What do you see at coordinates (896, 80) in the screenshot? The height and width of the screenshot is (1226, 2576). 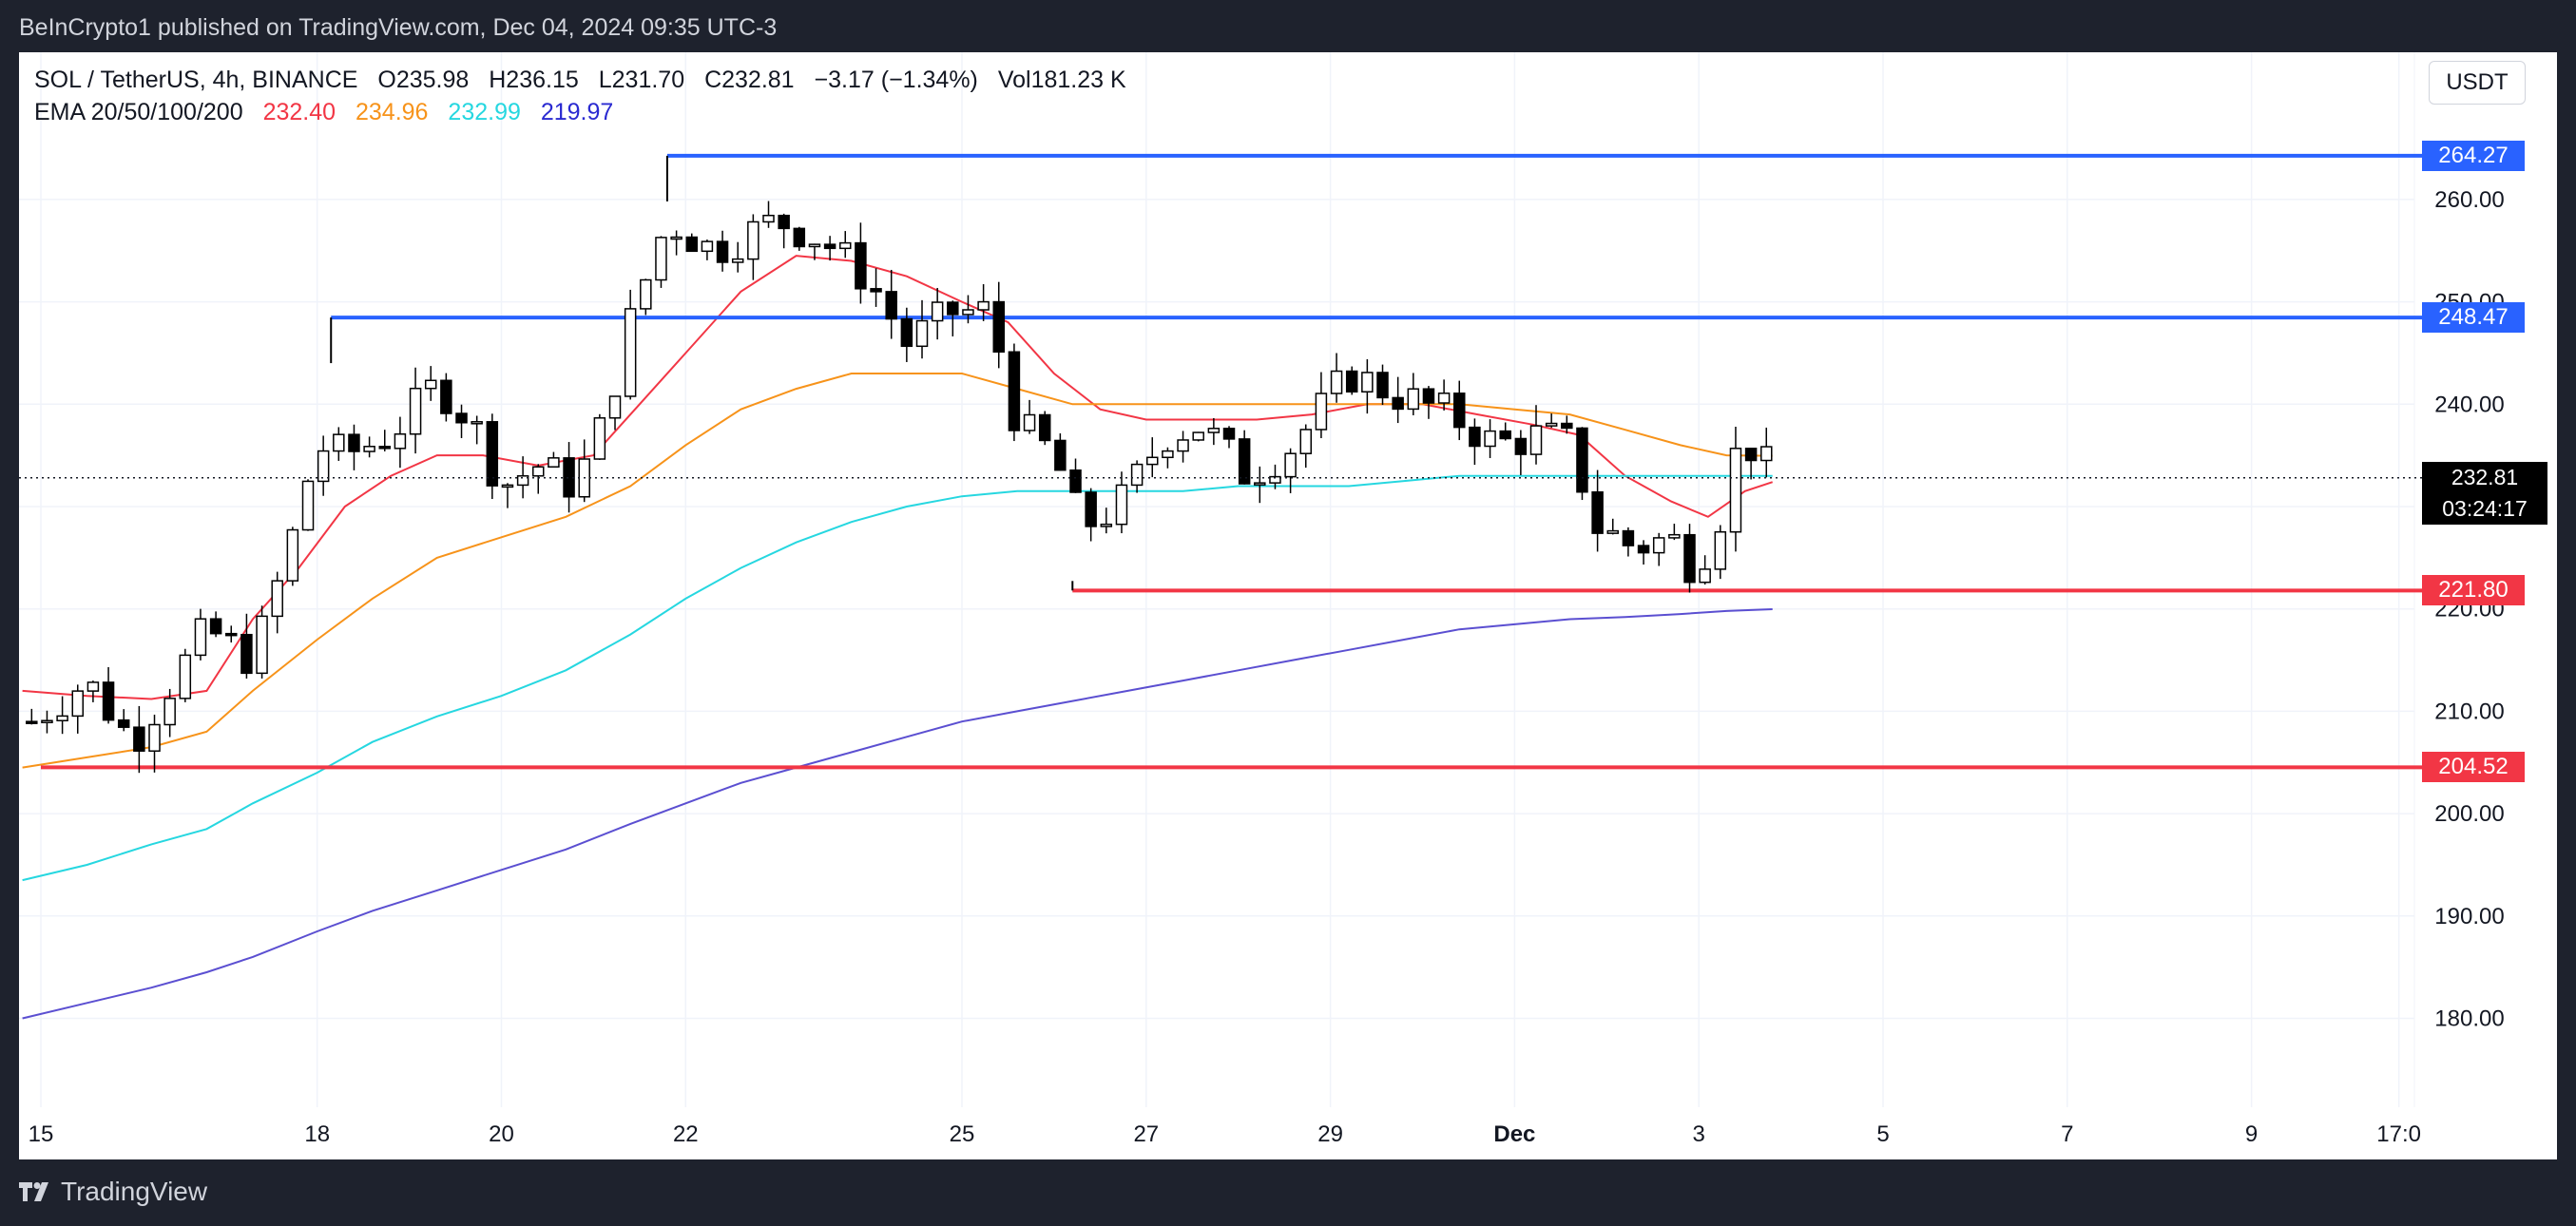 I see `change-value: −3.17 (−1.34%)` at bounding box center [896, 80].